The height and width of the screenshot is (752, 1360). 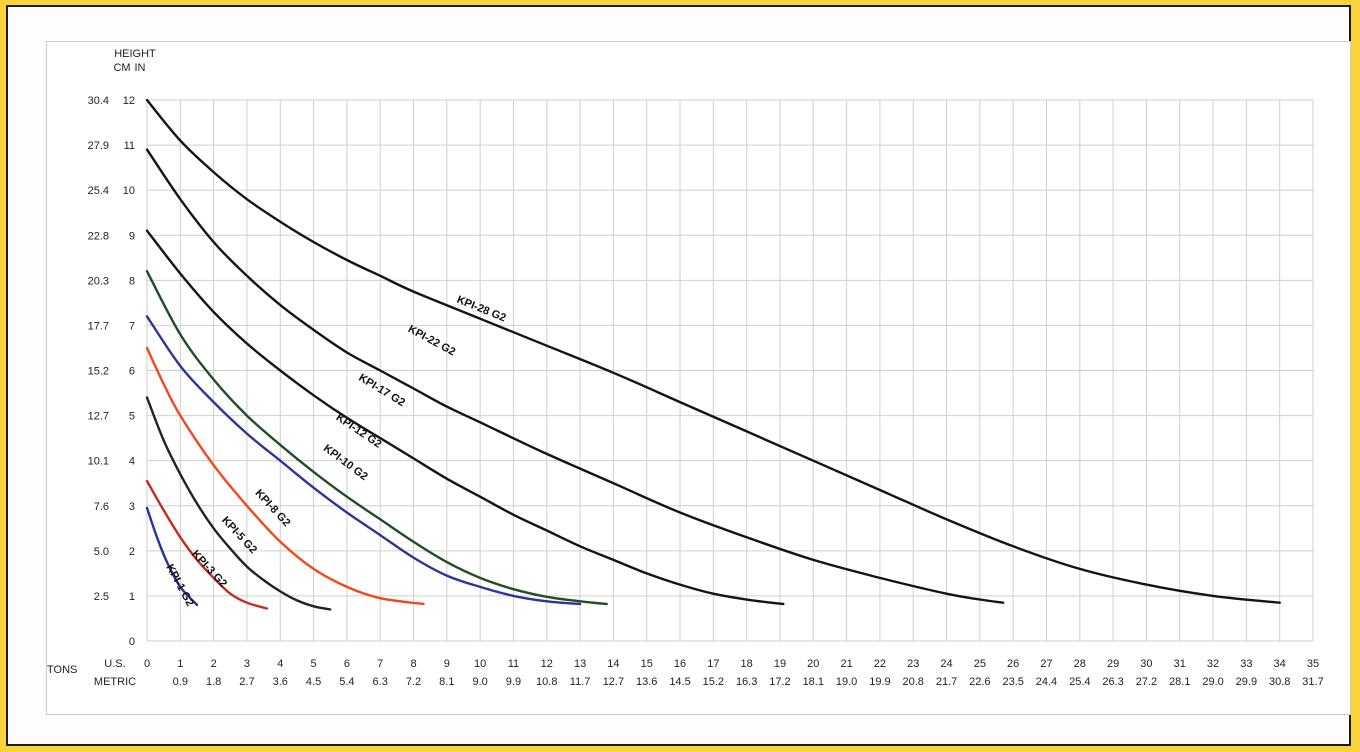 I want to click on x-tick-label-us: 31, so click(x=1180, y=664).